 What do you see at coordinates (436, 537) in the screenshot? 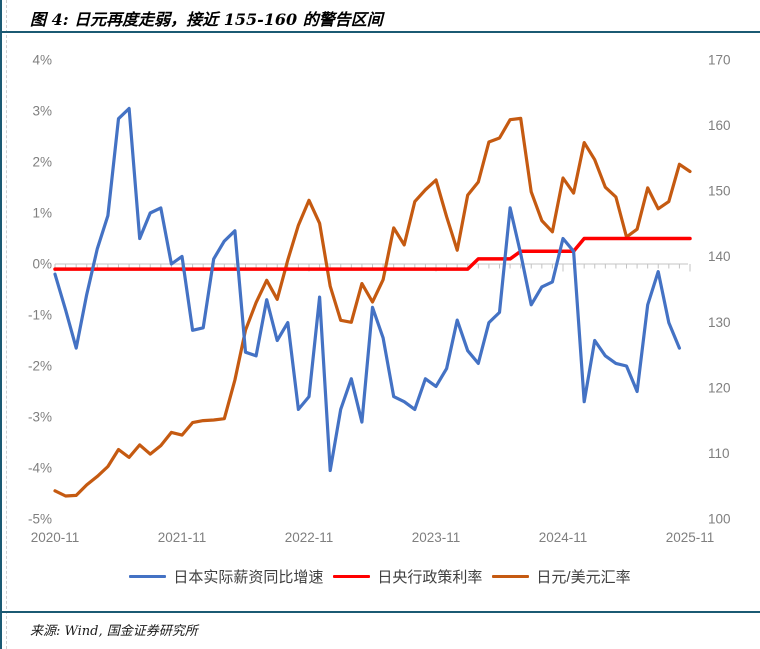
I see `x-axis-tick-label: 2023-11` at bounding box center [436, 537].